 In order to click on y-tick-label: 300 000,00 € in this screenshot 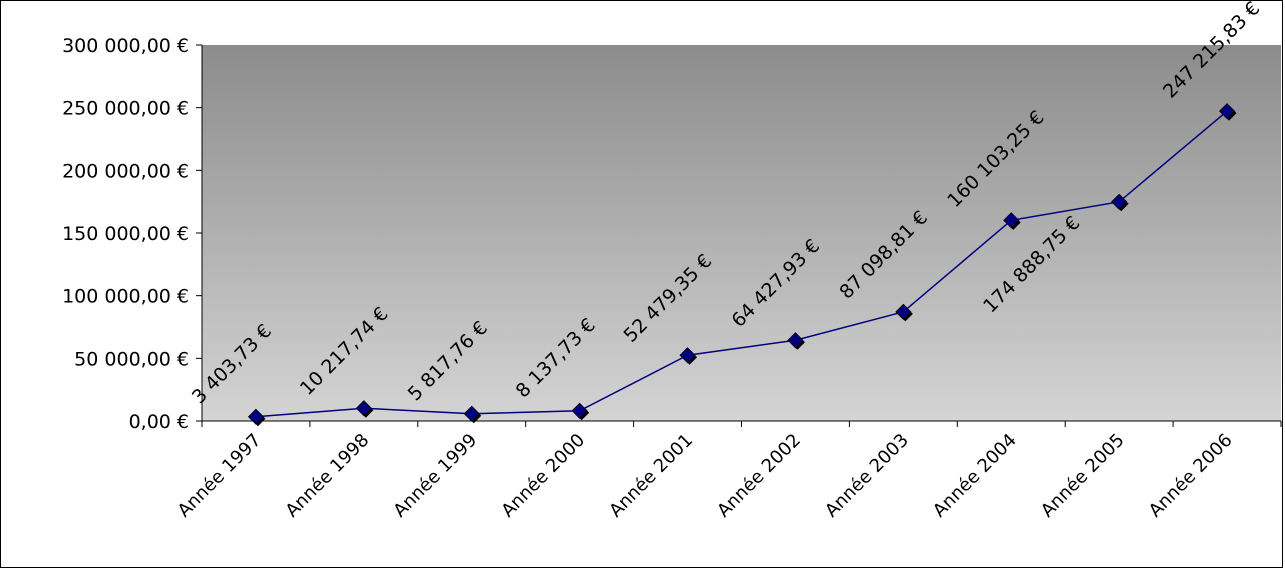, I will do `click(125, 46)`.